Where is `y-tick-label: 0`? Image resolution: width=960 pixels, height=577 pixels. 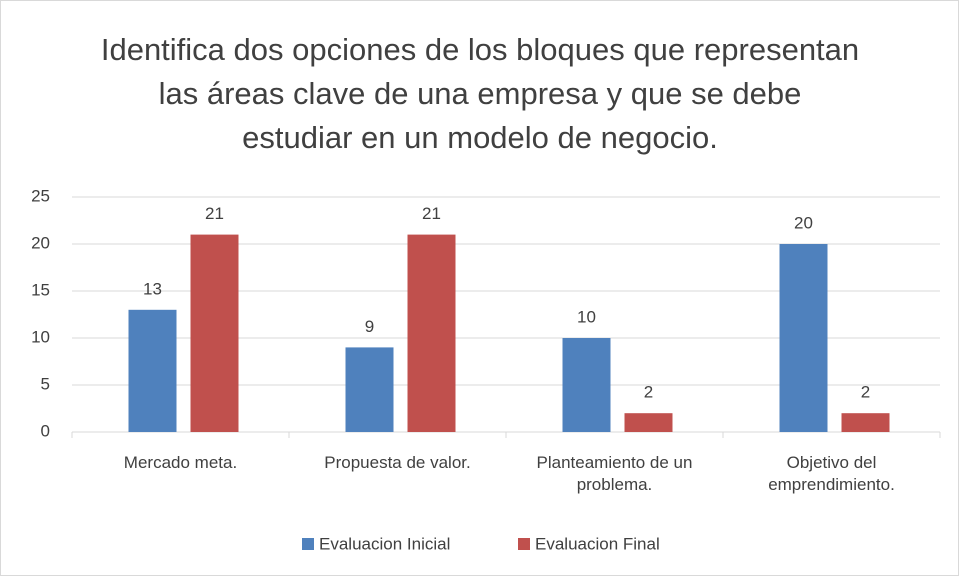
y-tick-label: 0 is located at coordinates (45, 430).